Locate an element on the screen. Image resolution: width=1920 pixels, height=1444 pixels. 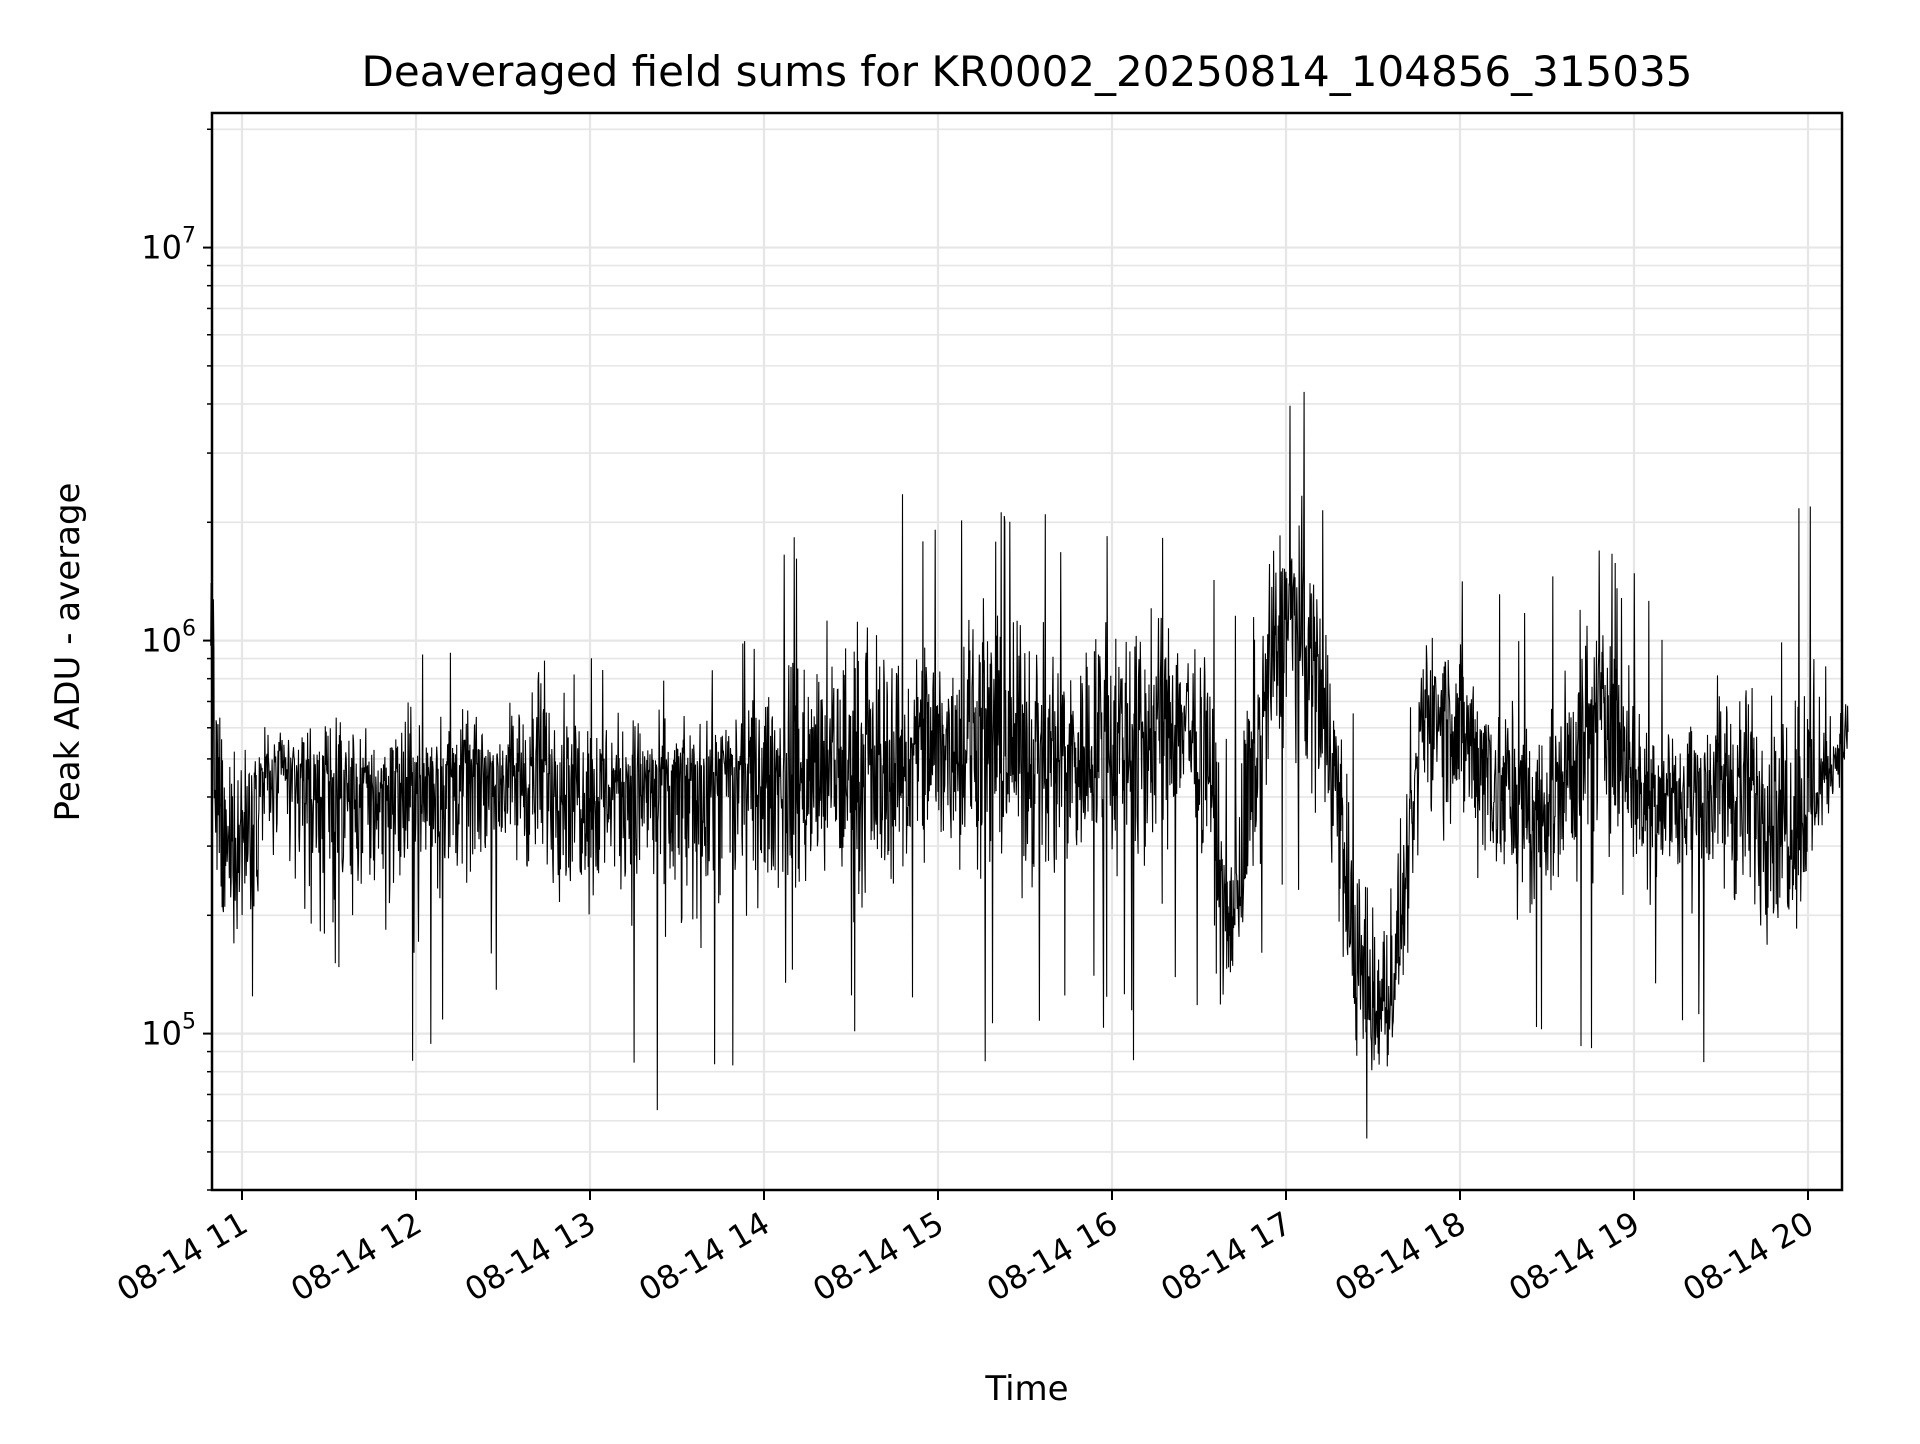
y-tick-label: 10⁶ is located at coordinates (168, 638).